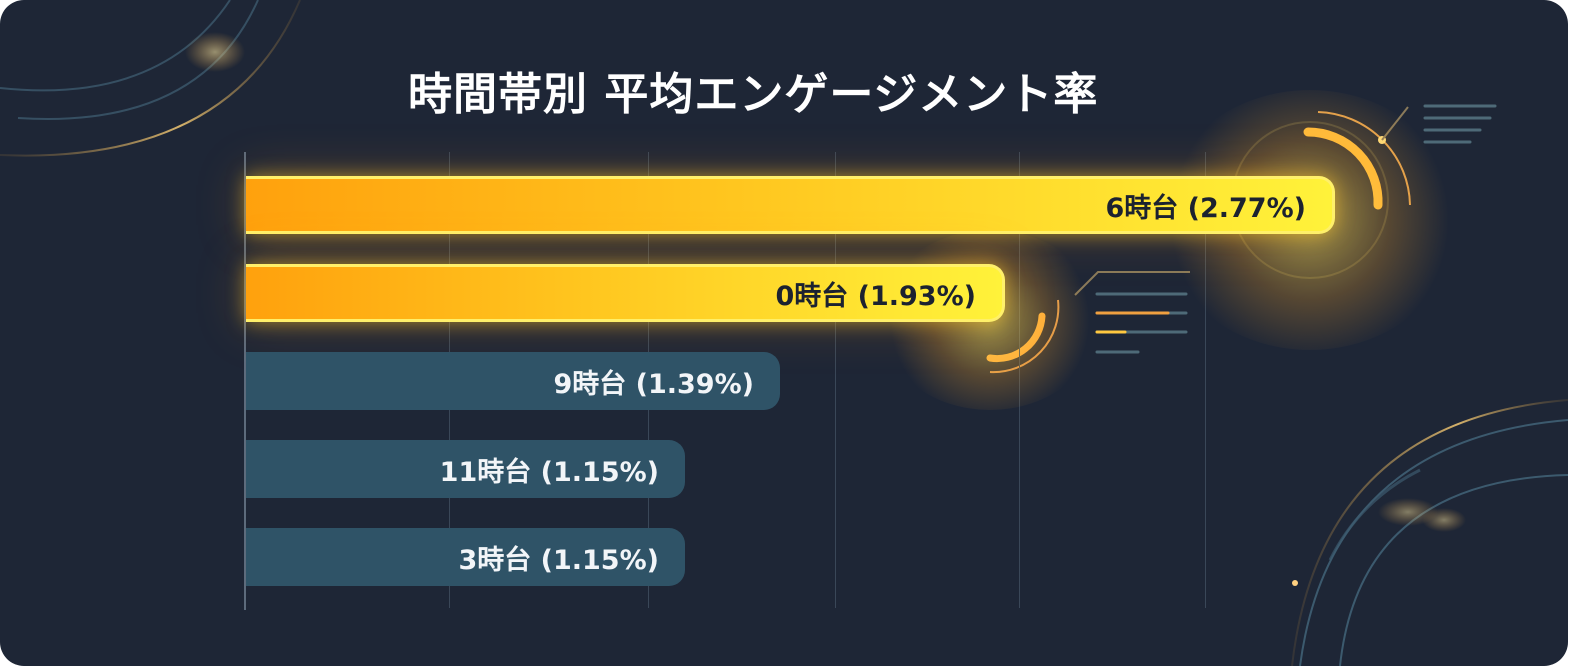 The width and height of the screenshot is (1584, 672). I want to click on chart-title: 時間帯別 平均エンゲージメント率, so click(753, 94).